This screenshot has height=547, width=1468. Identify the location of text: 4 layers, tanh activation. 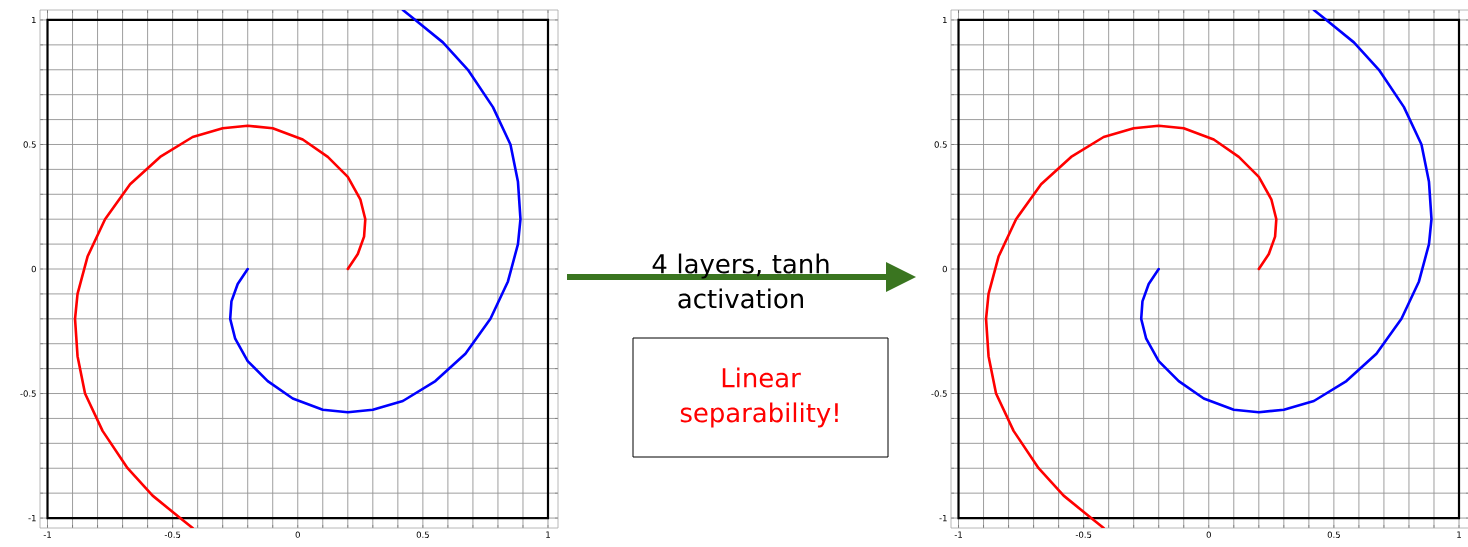
(740, 281).